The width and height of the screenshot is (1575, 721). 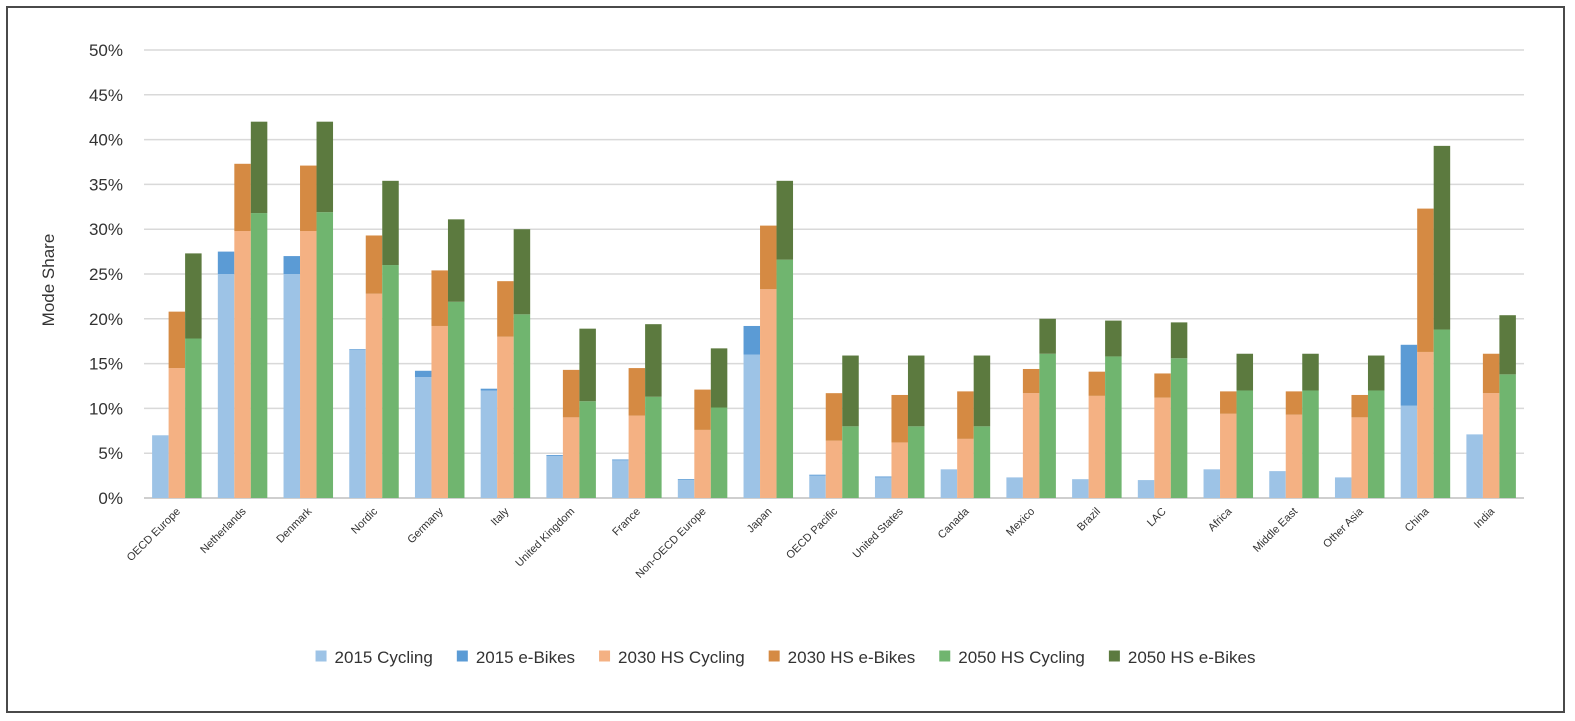 What do you see at coordinates (425, 525) in the screenshot?
I see `x-tick-label: Germany` at bounding box center [425, 525].